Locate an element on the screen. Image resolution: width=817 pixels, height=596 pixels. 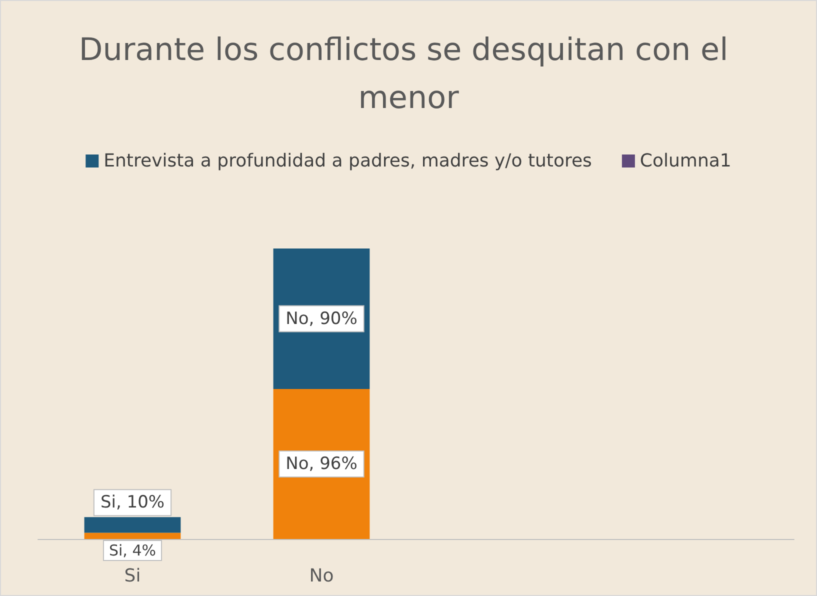
data-label: Si, 4% is located at coordinates (132, 551).